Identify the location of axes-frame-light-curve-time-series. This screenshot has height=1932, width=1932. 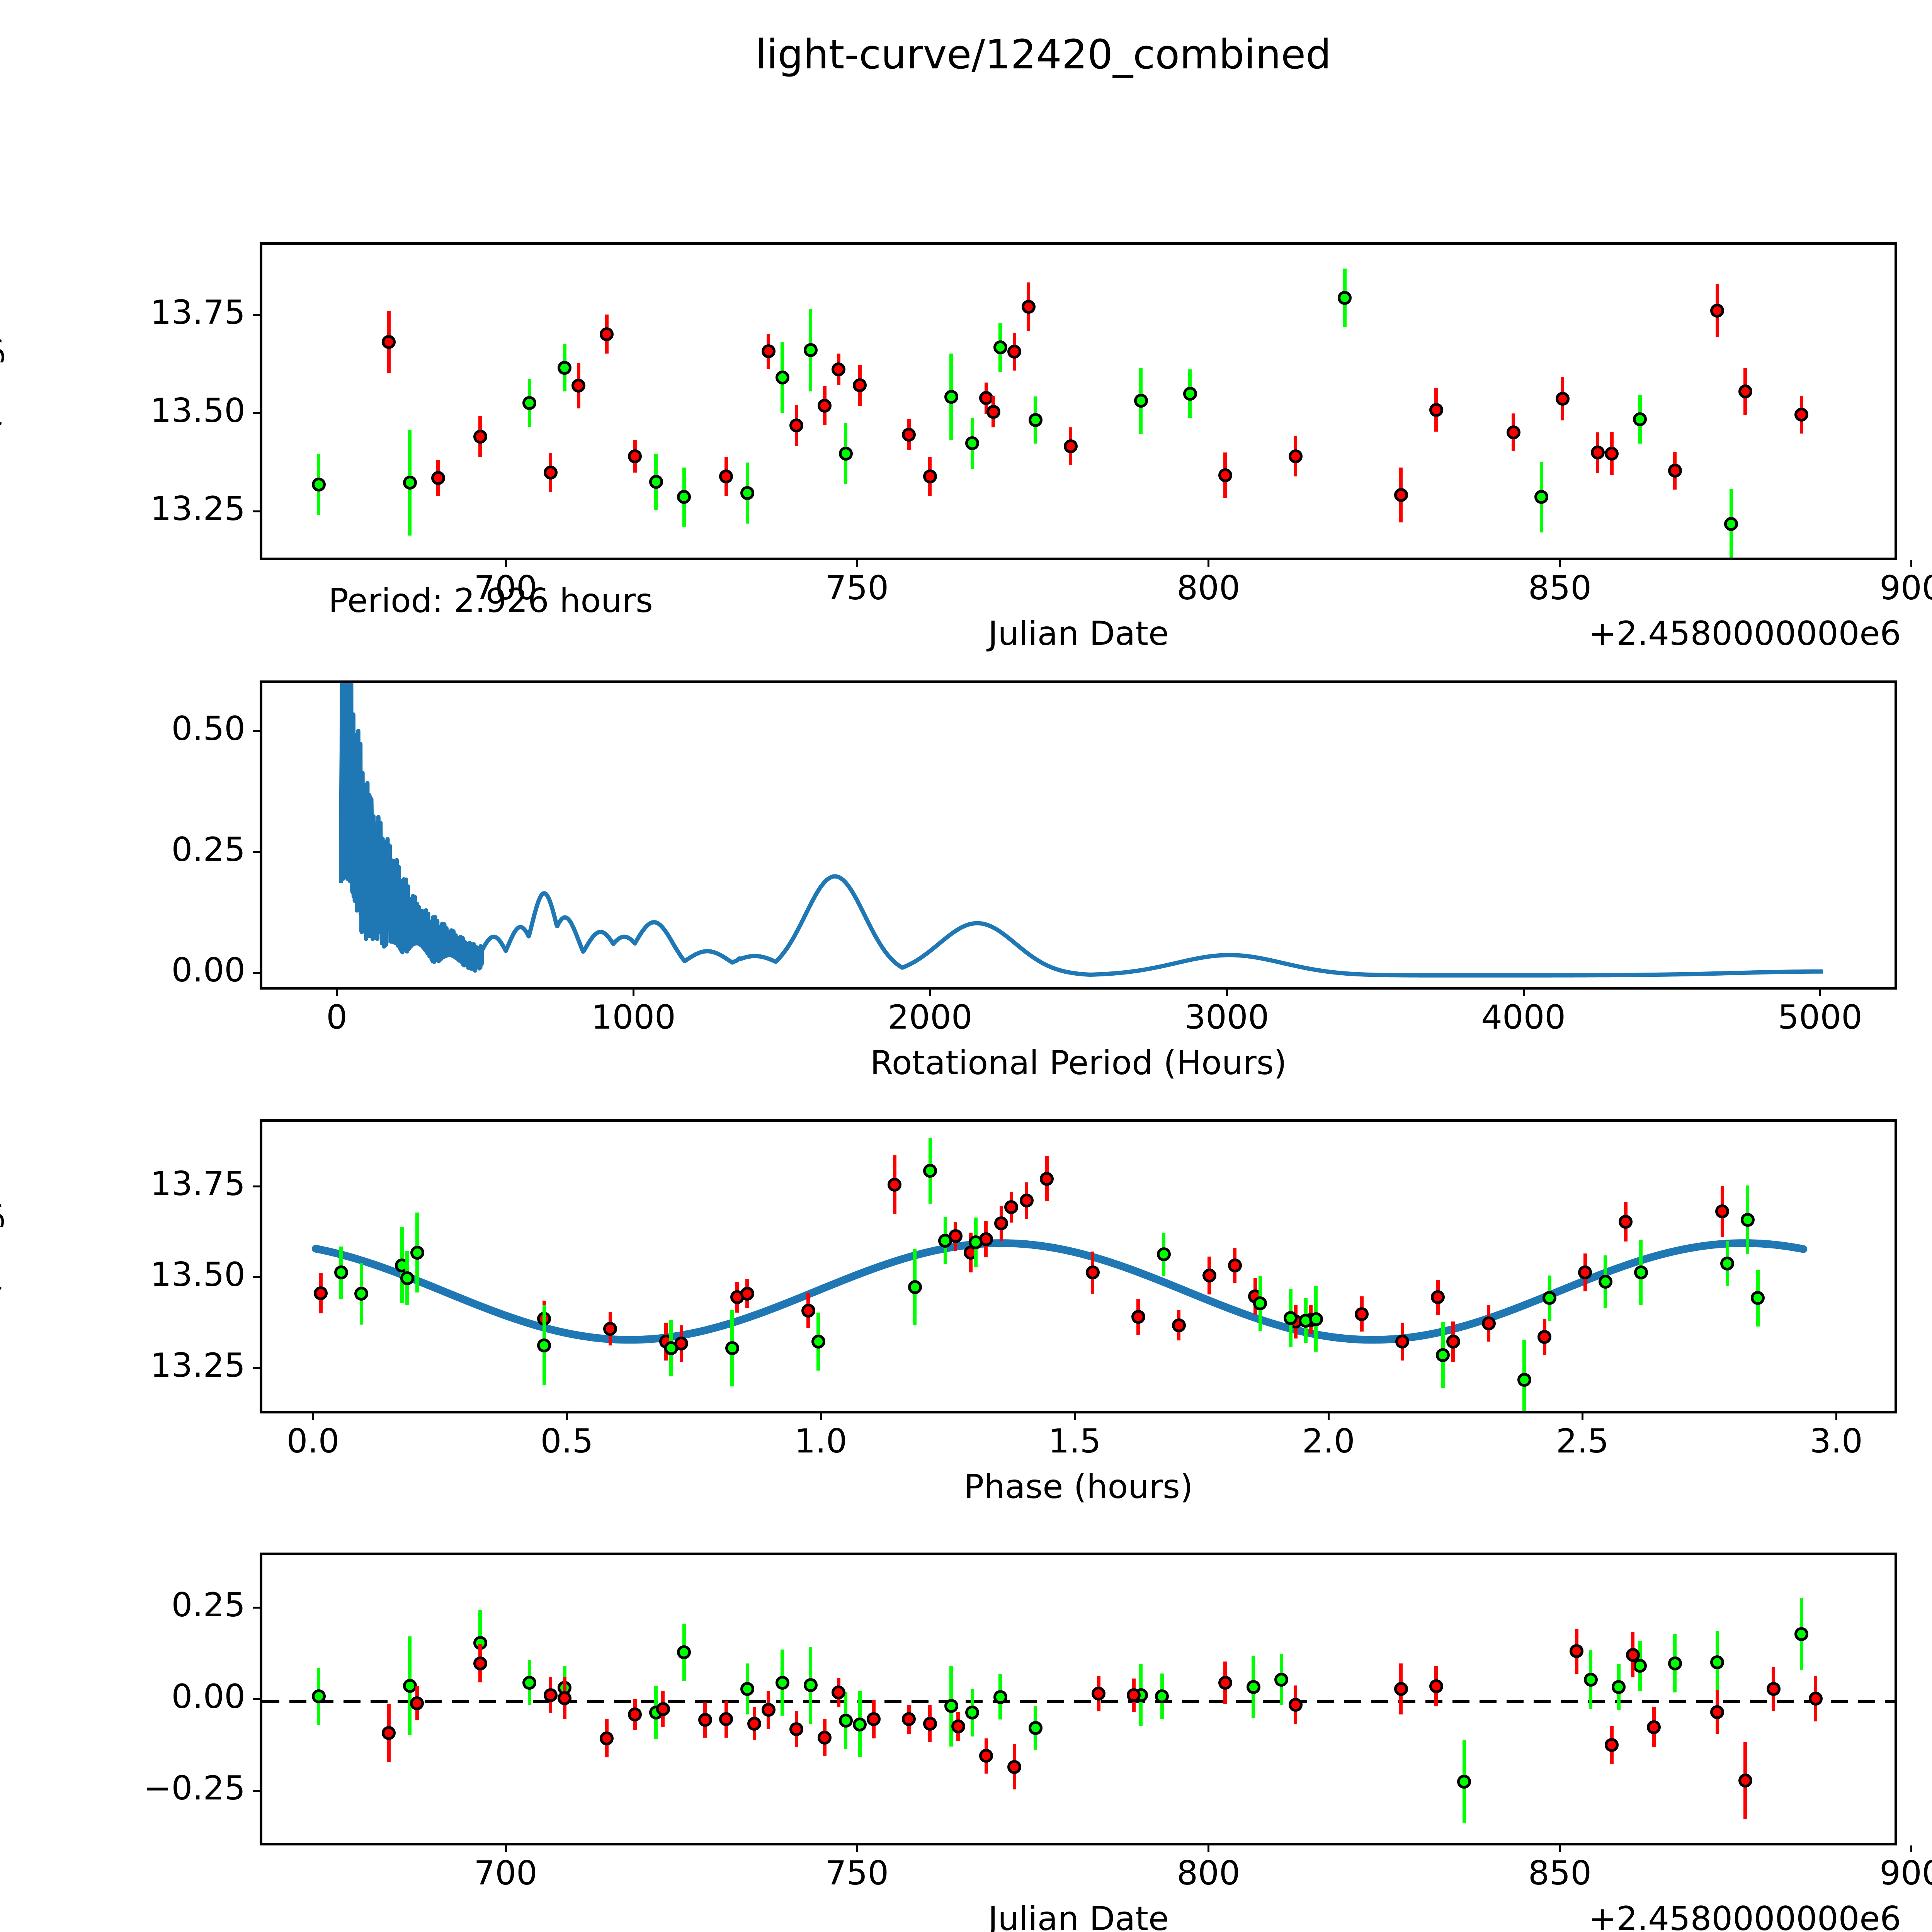
(1078, 401).